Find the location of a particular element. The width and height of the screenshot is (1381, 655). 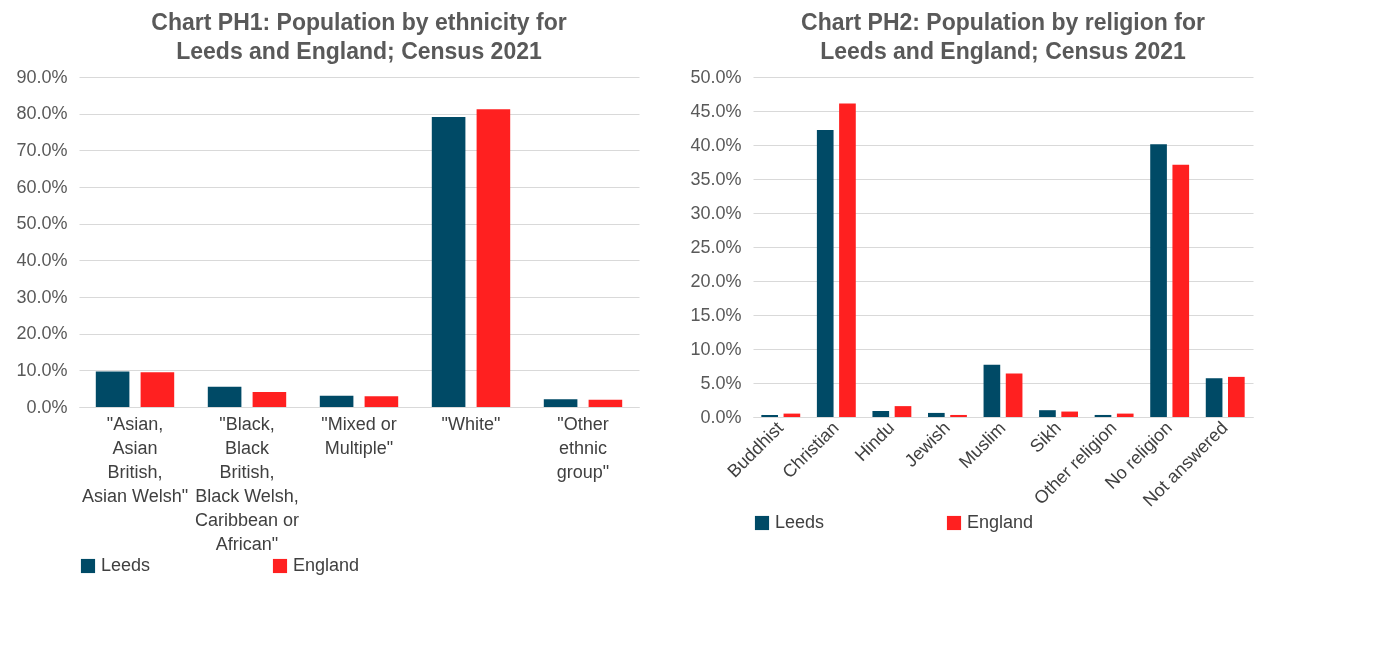

x-tick-label: "Other ethnic group" is located at coordinates (583, 447).